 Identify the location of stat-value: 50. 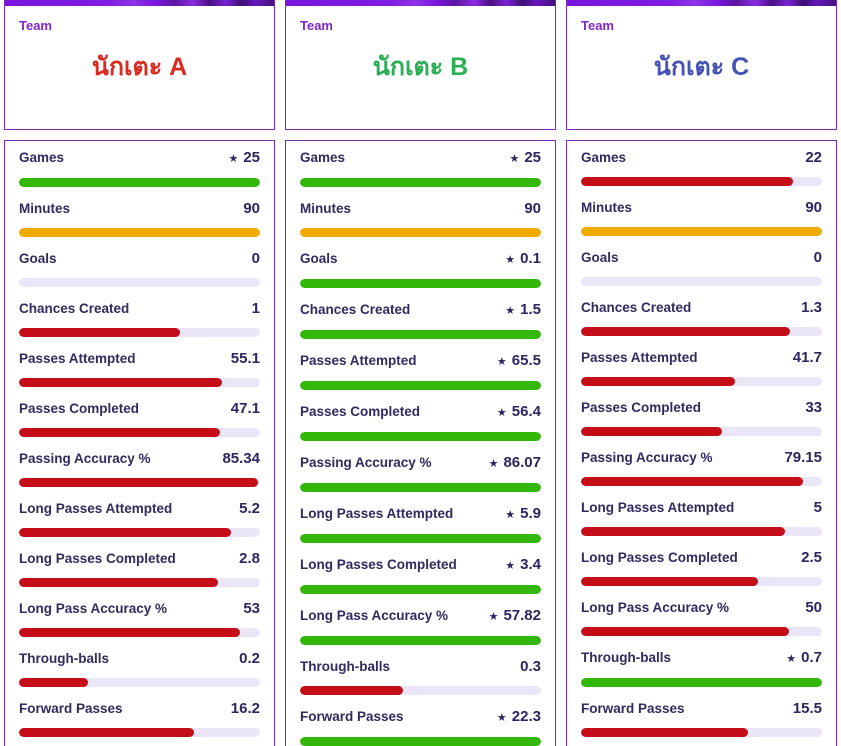
(813, 607).